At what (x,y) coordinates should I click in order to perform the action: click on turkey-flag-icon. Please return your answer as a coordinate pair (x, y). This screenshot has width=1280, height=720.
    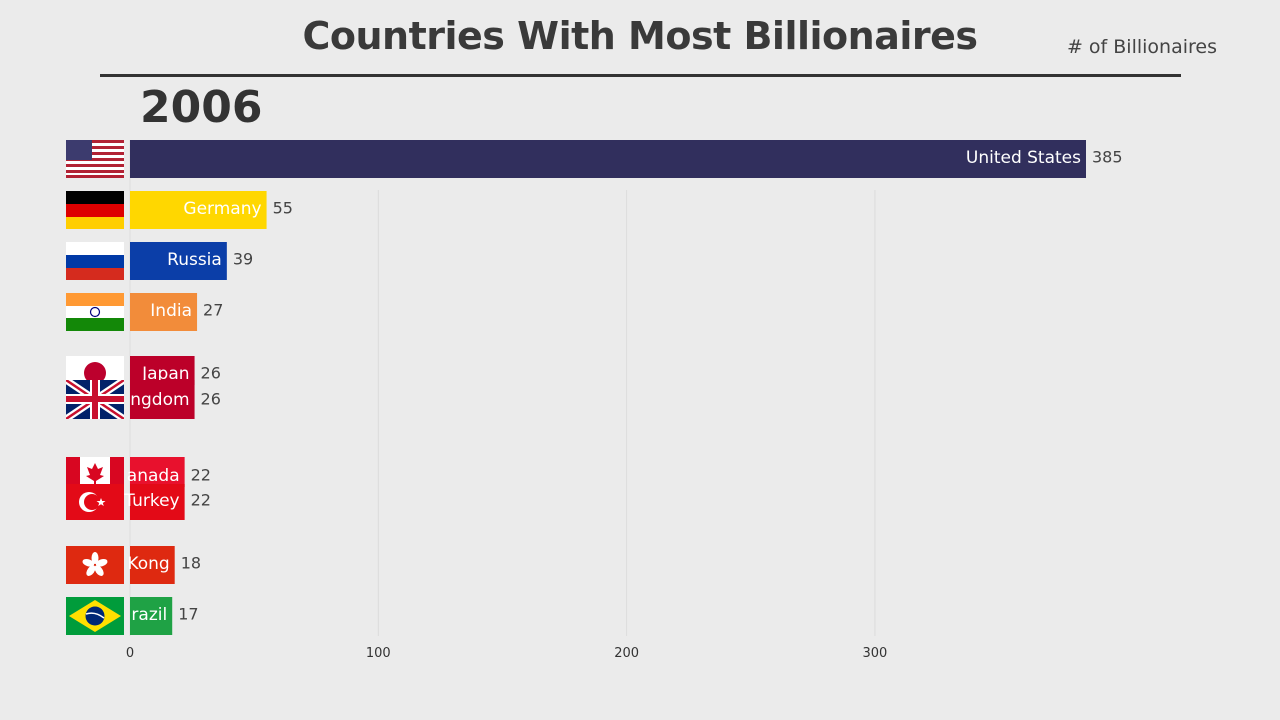
    Looking at the image, I should click on (95, 502).